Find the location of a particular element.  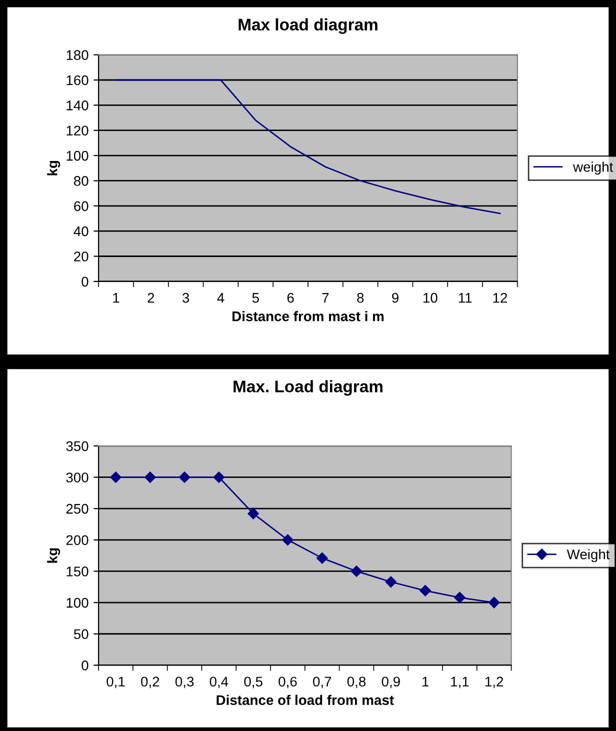

x-tick-label: 1,1 is located at coordinates (460, 682).